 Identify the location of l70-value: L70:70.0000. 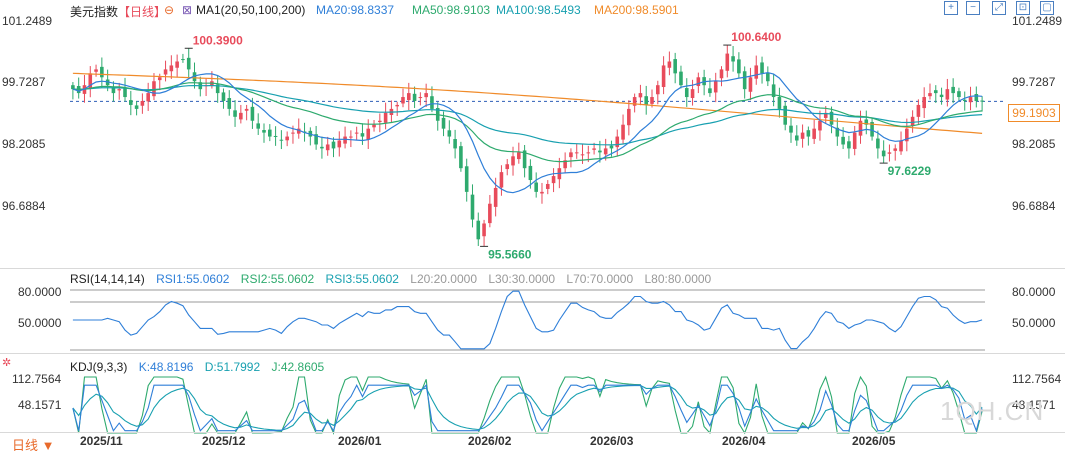
(600, 279).